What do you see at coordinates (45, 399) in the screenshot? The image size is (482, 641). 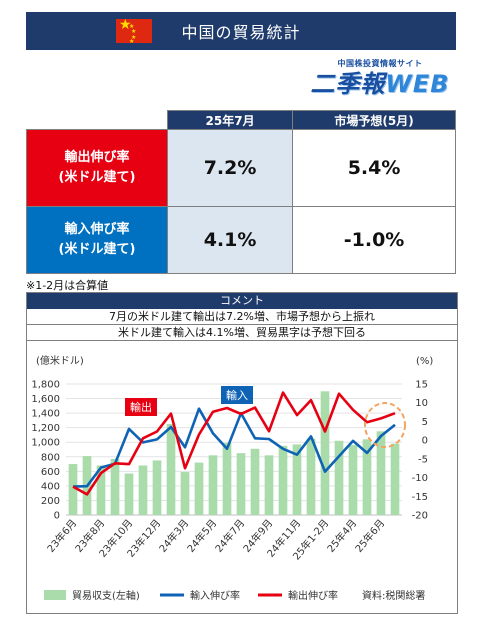 I see `left-tick-label: 1,600` at bounding box center [45, 399].